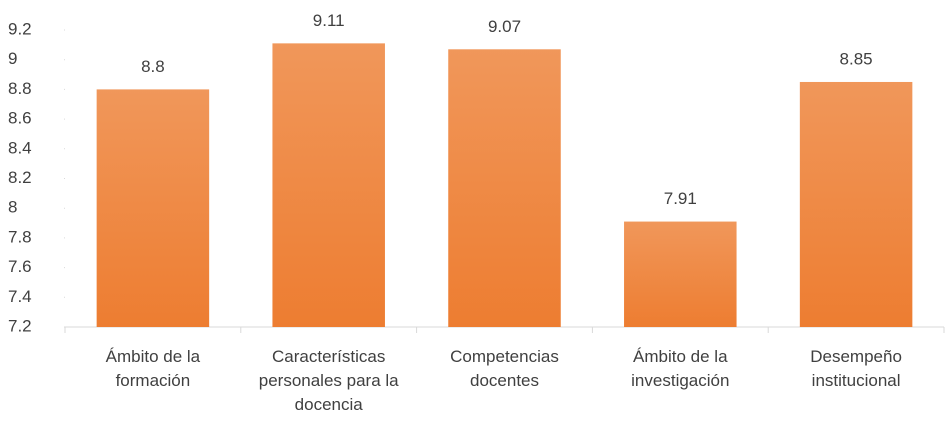 The width and height of the screenshot is (945, 425). Describe the element at coordinates (680, 198) in the screenshot. I see `data-label: 7.91` at that location.